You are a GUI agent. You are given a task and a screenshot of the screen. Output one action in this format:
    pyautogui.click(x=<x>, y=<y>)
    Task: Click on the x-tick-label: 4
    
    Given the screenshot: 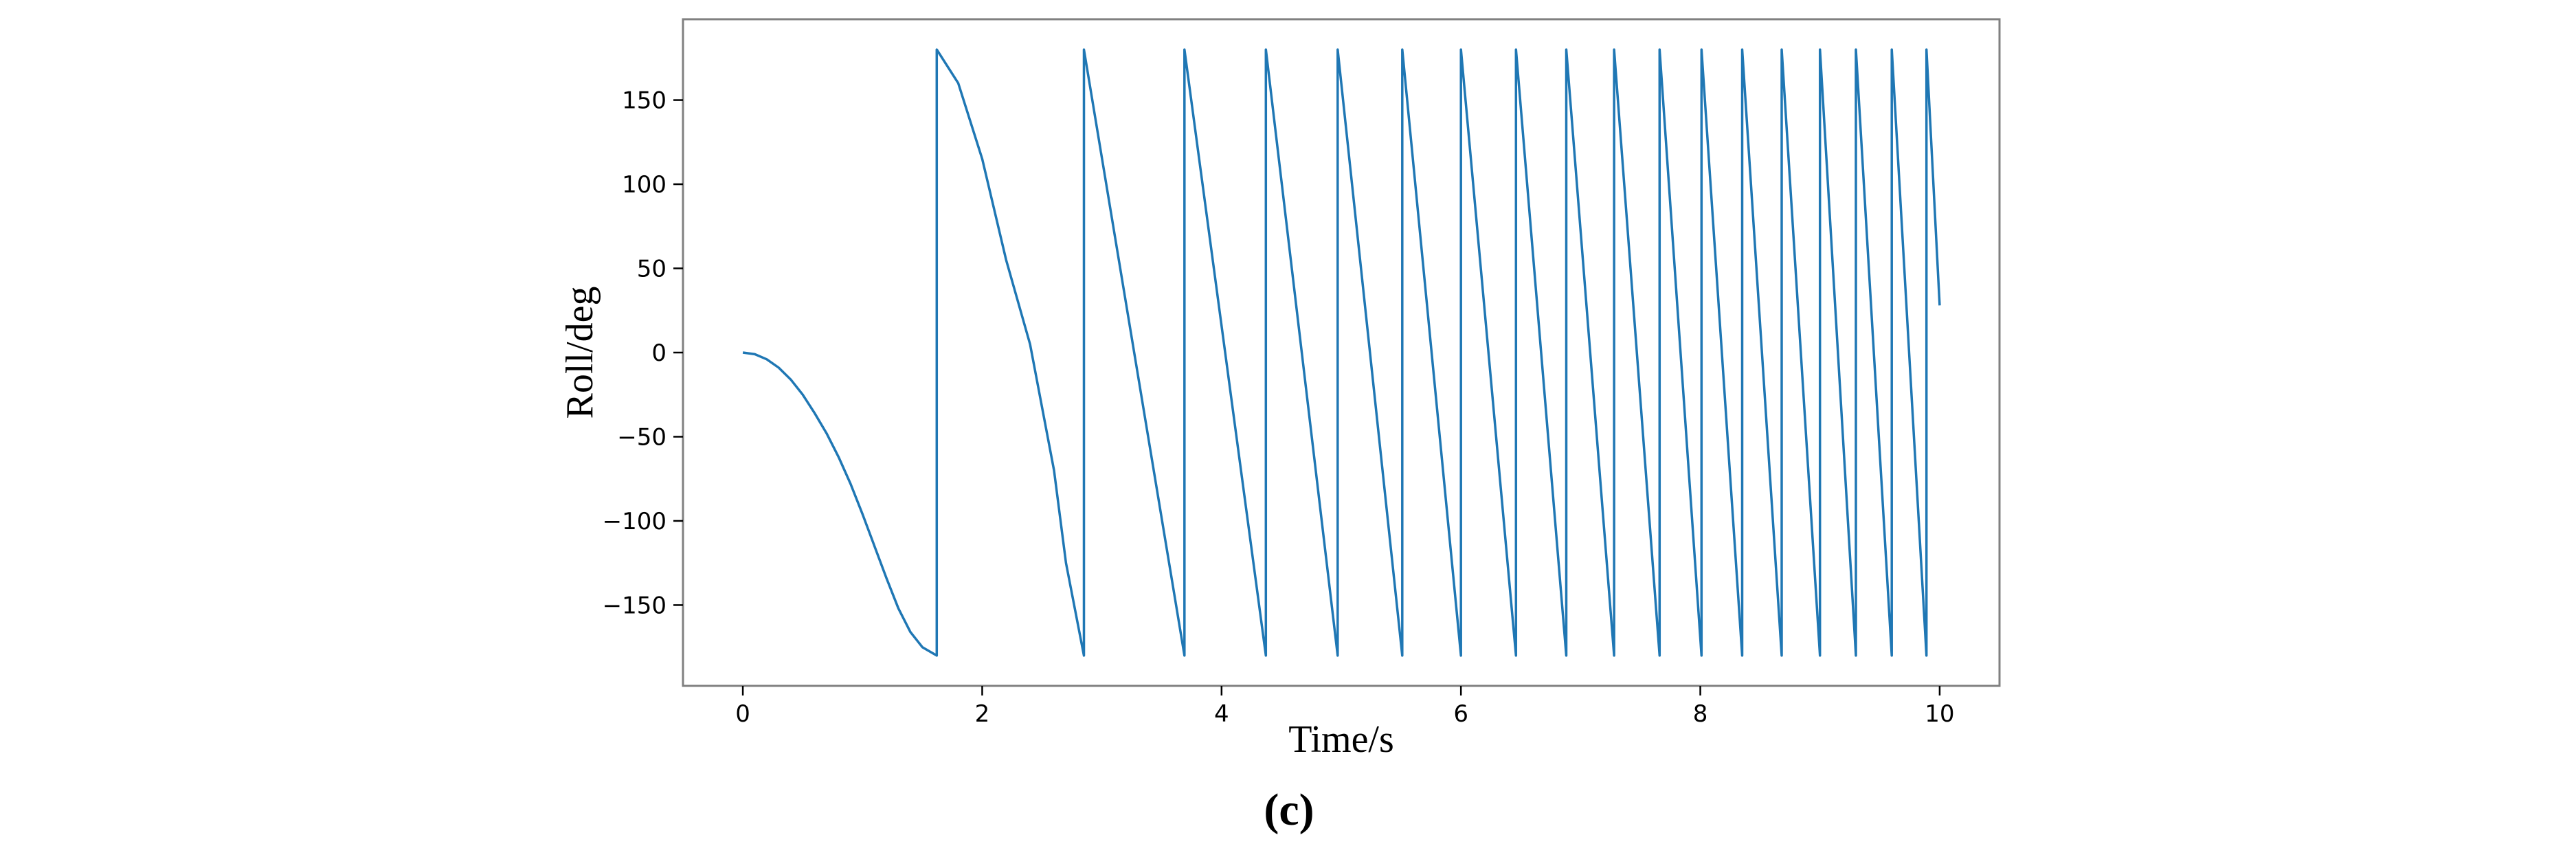 What is the action you would take?
    pyautogui.click(x=1221, y=714)
    